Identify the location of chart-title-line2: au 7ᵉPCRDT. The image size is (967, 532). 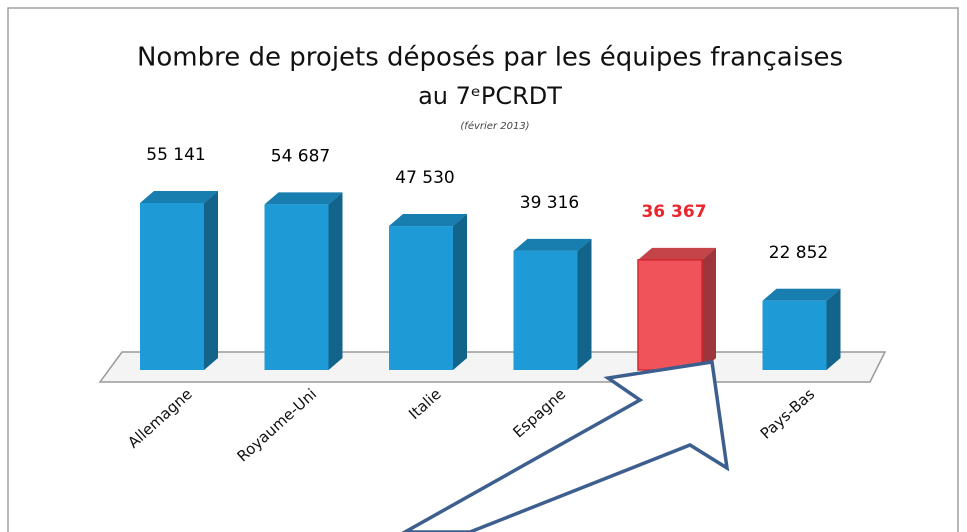
(490, 96).